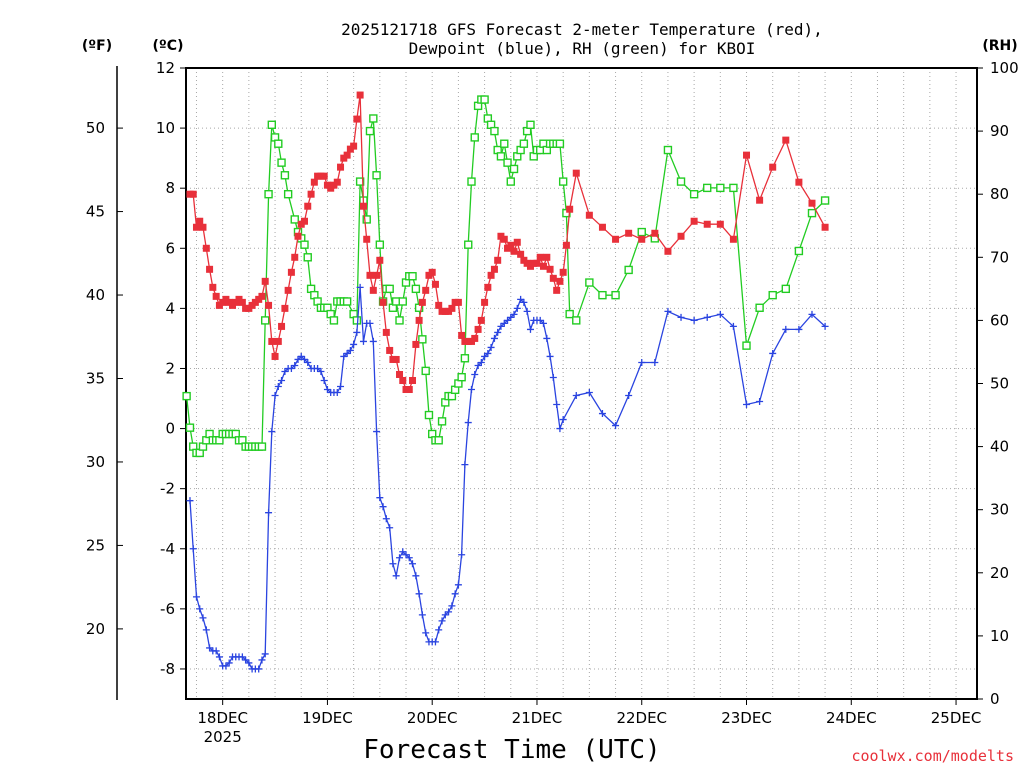 This screenshot has width=1024, height=768. I want to click on x-tick-label: 25DEC, so click(956, 718).